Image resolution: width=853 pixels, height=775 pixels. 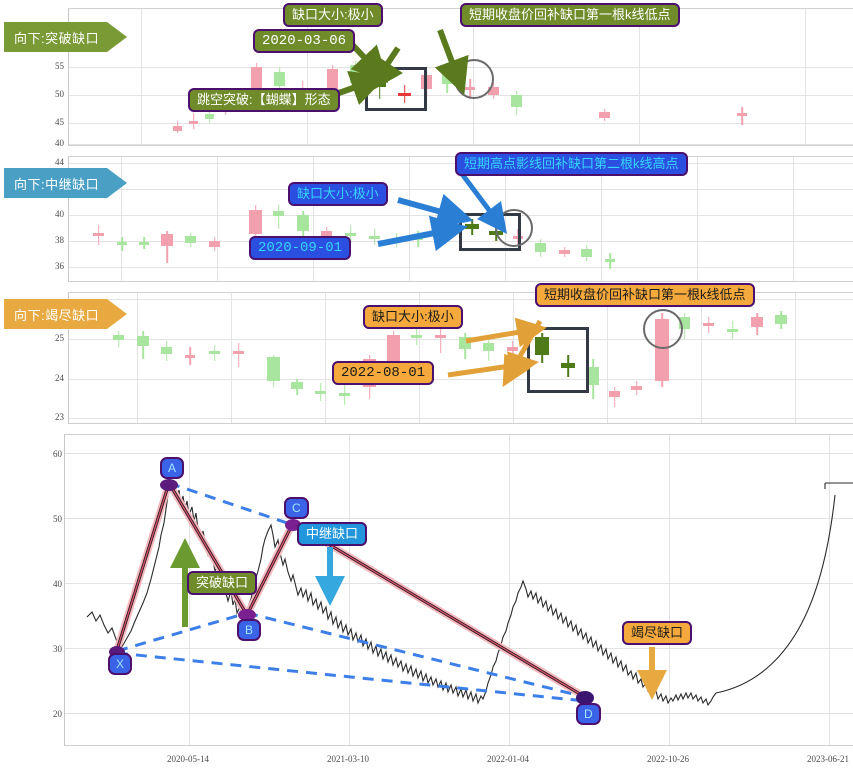 I want to click on gap-fill-note-3: 短期收盘价回补缺口第一根k线低点, so click(x=645, y=295).